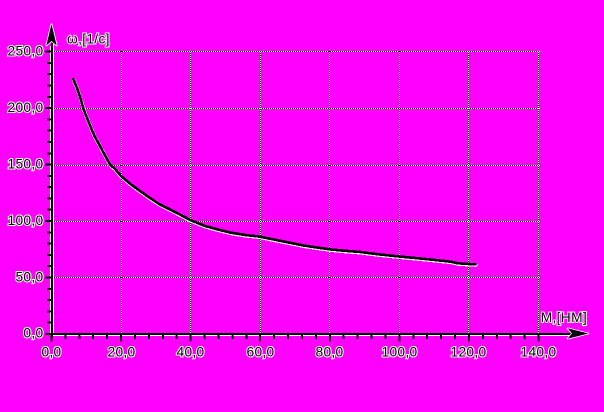 This screenshot has height=412, width=604. I want to click on svg-text: 150,0, so click(25, 164).